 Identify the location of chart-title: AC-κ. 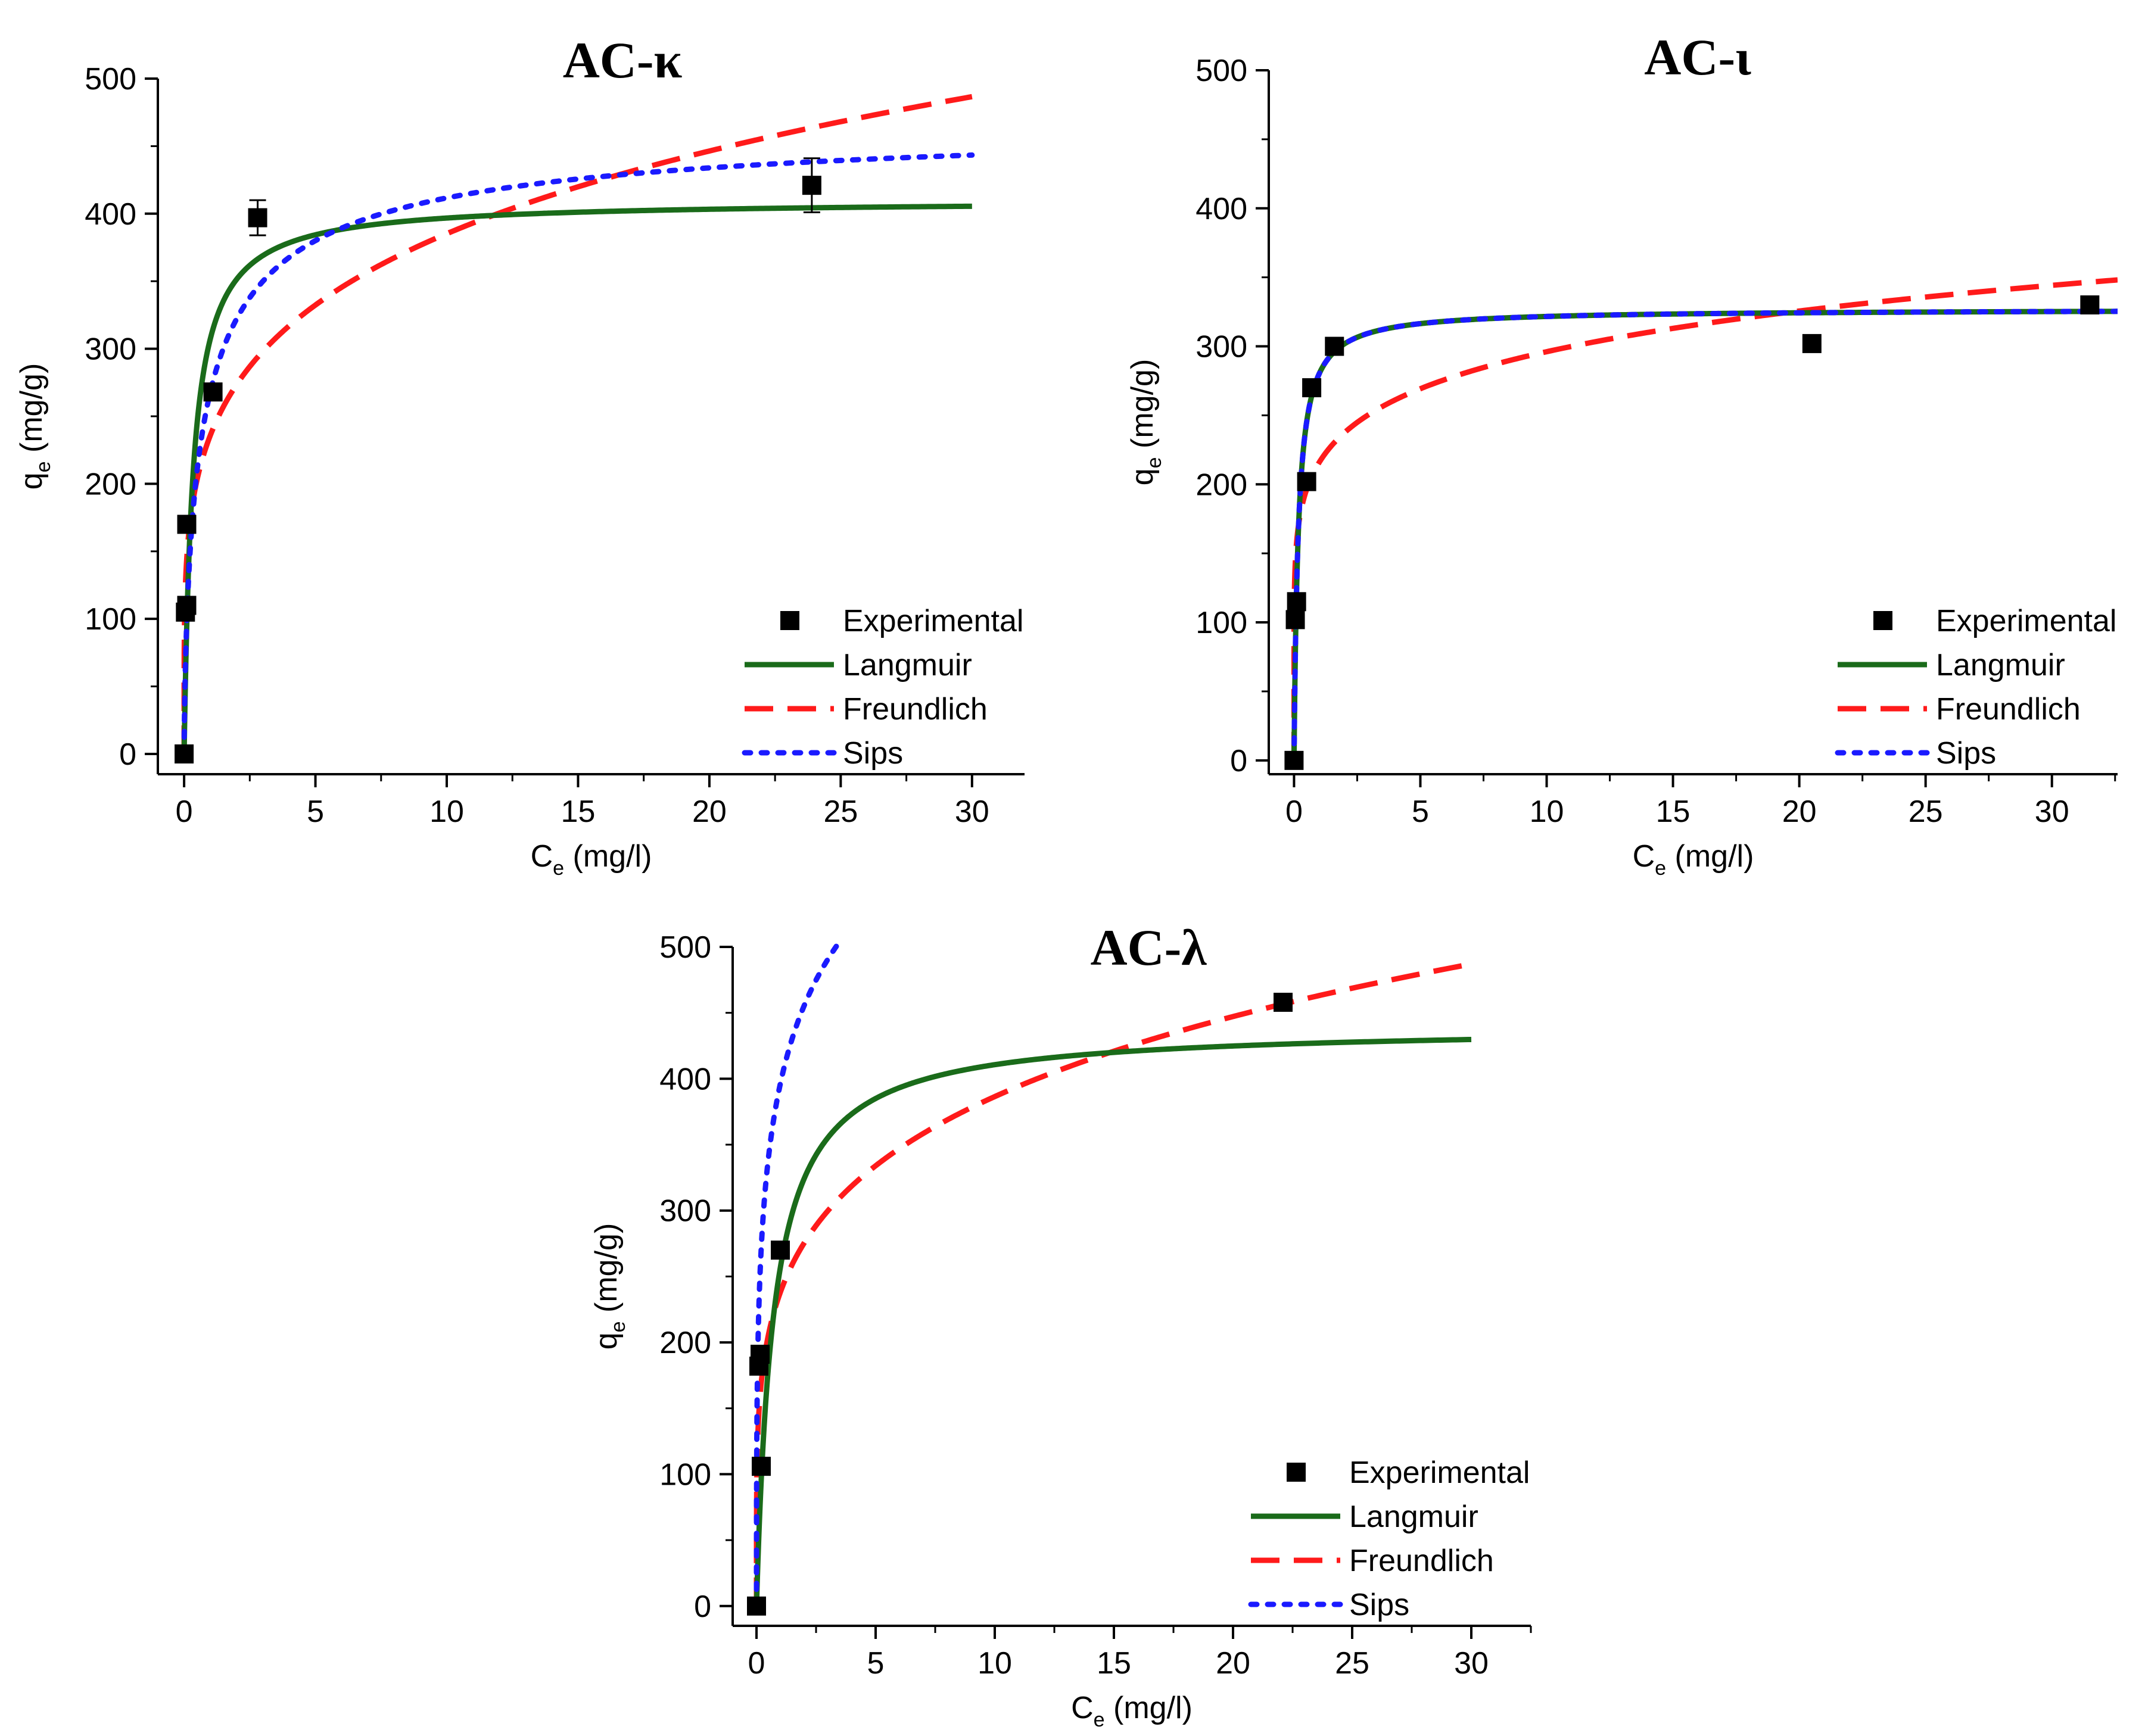
(623, 60).